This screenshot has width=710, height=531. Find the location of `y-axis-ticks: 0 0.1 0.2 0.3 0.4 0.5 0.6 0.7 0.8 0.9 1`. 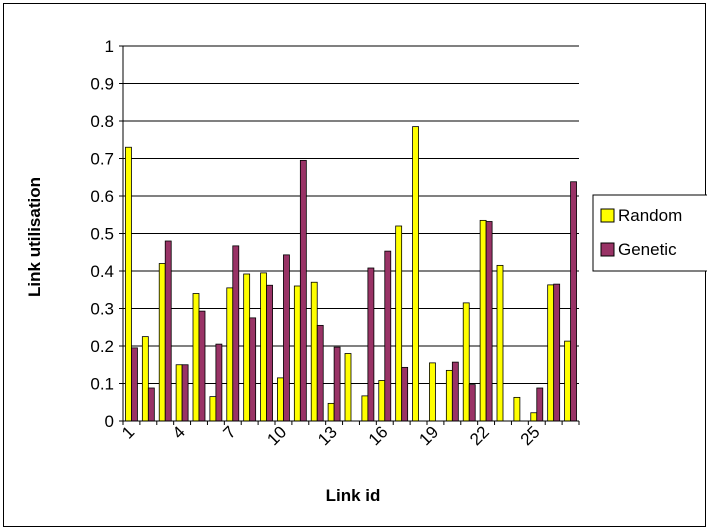

y-axis-ticks: 0 0.1 0.2 0.3 0.4 0.5 0.6 0.7 0.8 0.9 1 is located at coordinates (106, 234).